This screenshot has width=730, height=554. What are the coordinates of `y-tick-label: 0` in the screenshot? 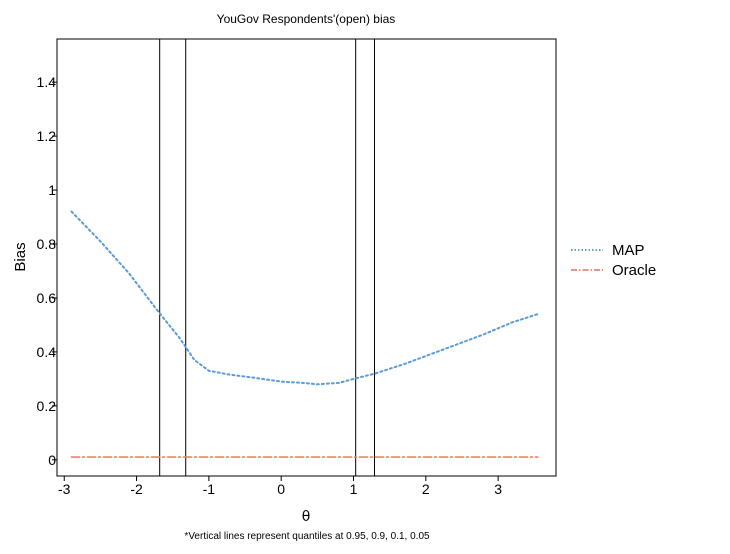 It's located at (52, 460).